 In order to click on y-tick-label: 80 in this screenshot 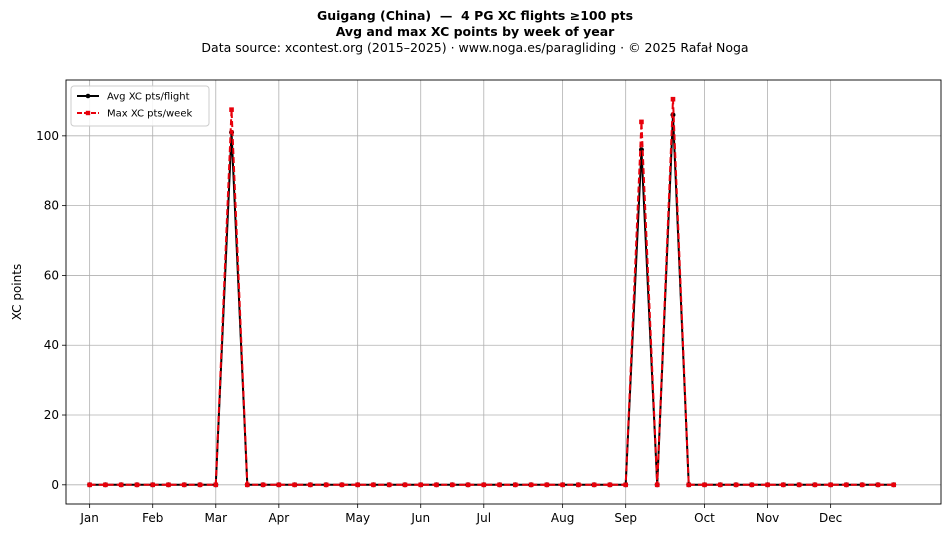, I will do `click(51, 206)`.